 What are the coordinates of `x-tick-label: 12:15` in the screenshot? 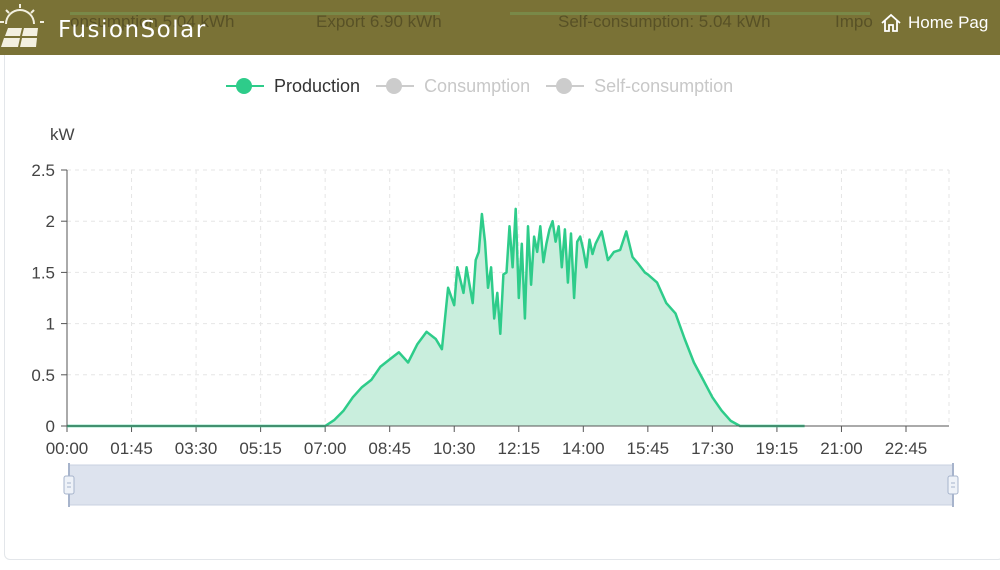 It's located at (518, 448).